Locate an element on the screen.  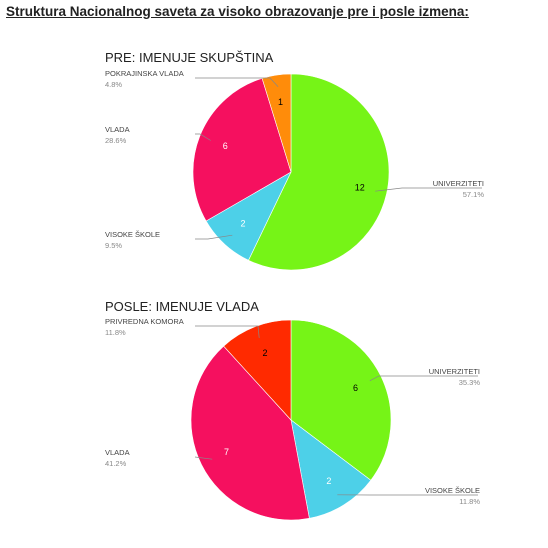
slice-percent-univerziteti: 35.3% is located at coordinates (470, 382).